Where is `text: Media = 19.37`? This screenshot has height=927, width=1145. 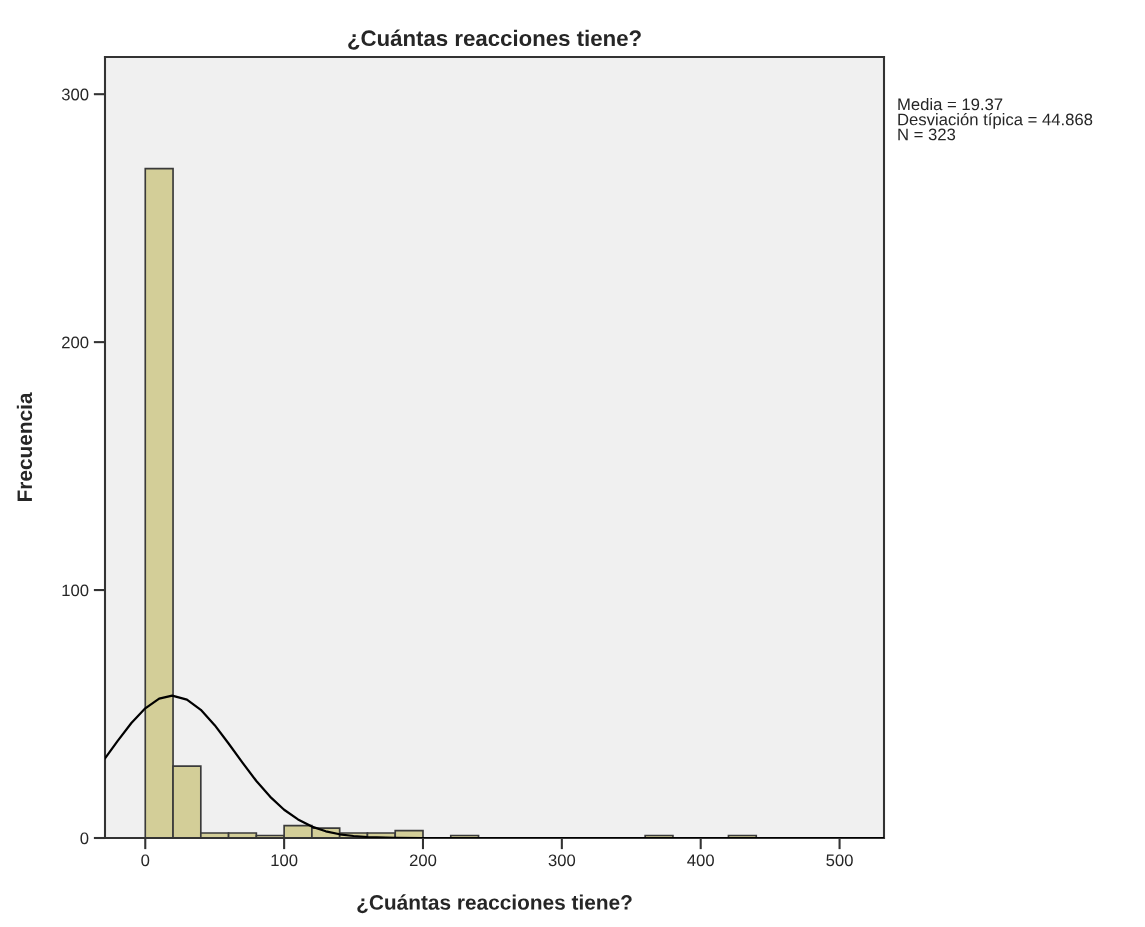
text: Media = 19.37 is located at coordinates (950, 104).